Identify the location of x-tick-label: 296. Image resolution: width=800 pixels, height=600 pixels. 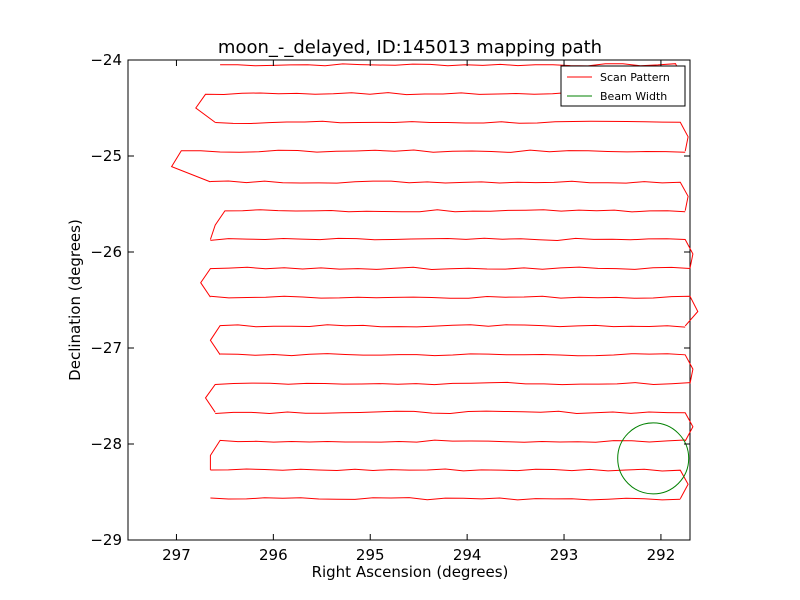
(273, 555).